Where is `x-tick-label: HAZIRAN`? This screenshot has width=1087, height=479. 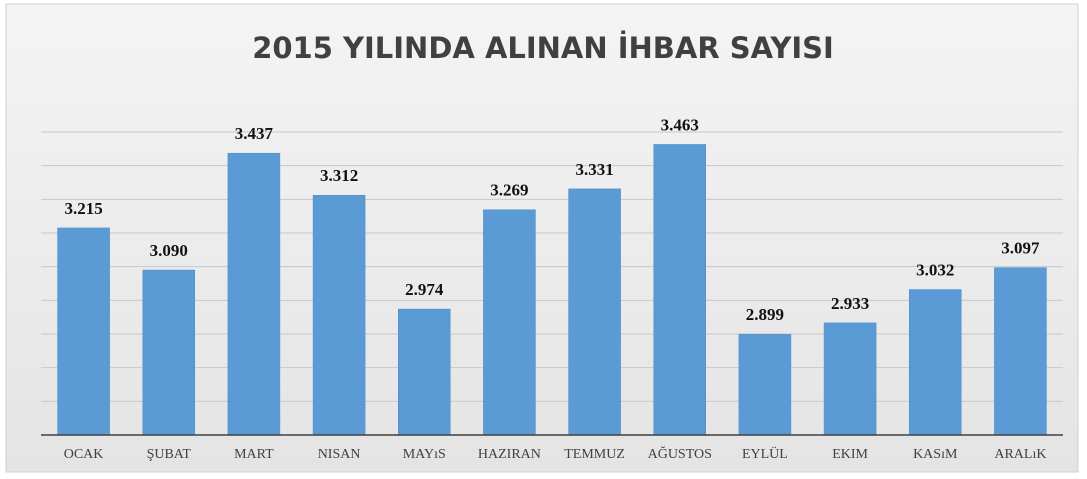
x-tick-label: HAZIRAN is located at coordinates (509, 454).